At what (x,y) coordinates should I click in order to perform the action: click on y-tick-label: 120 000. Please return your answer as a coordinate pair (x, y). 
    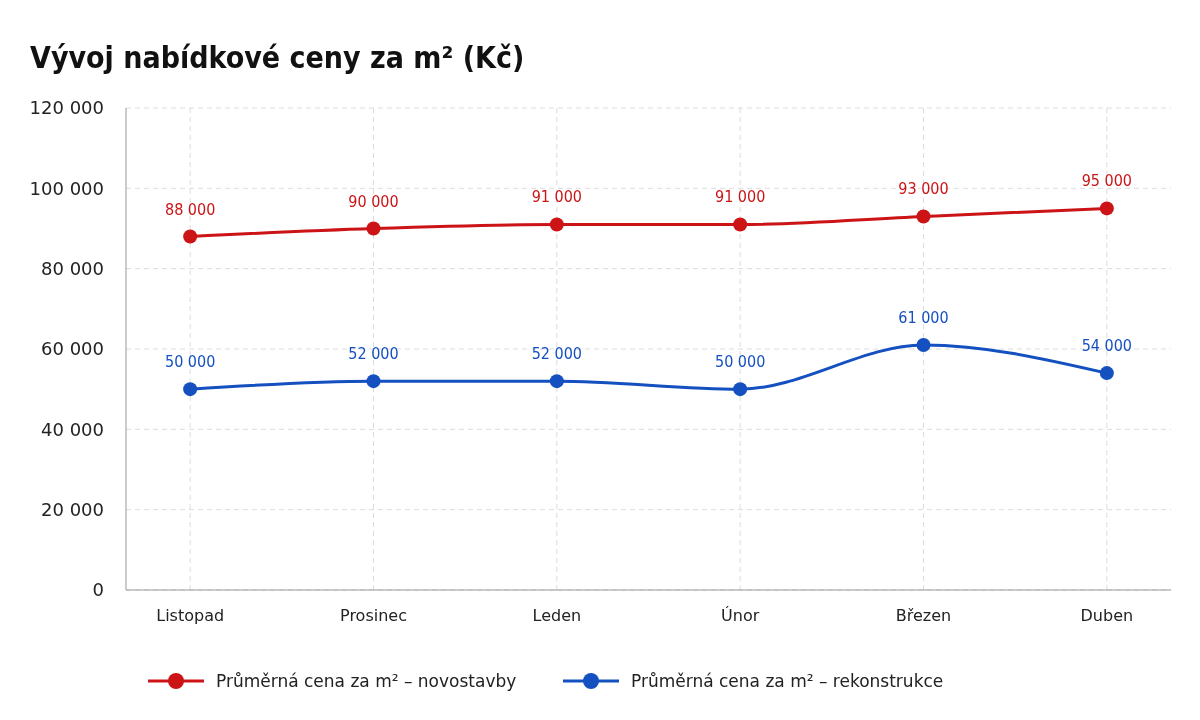
    Looking at the image, I should click on (66, 108).